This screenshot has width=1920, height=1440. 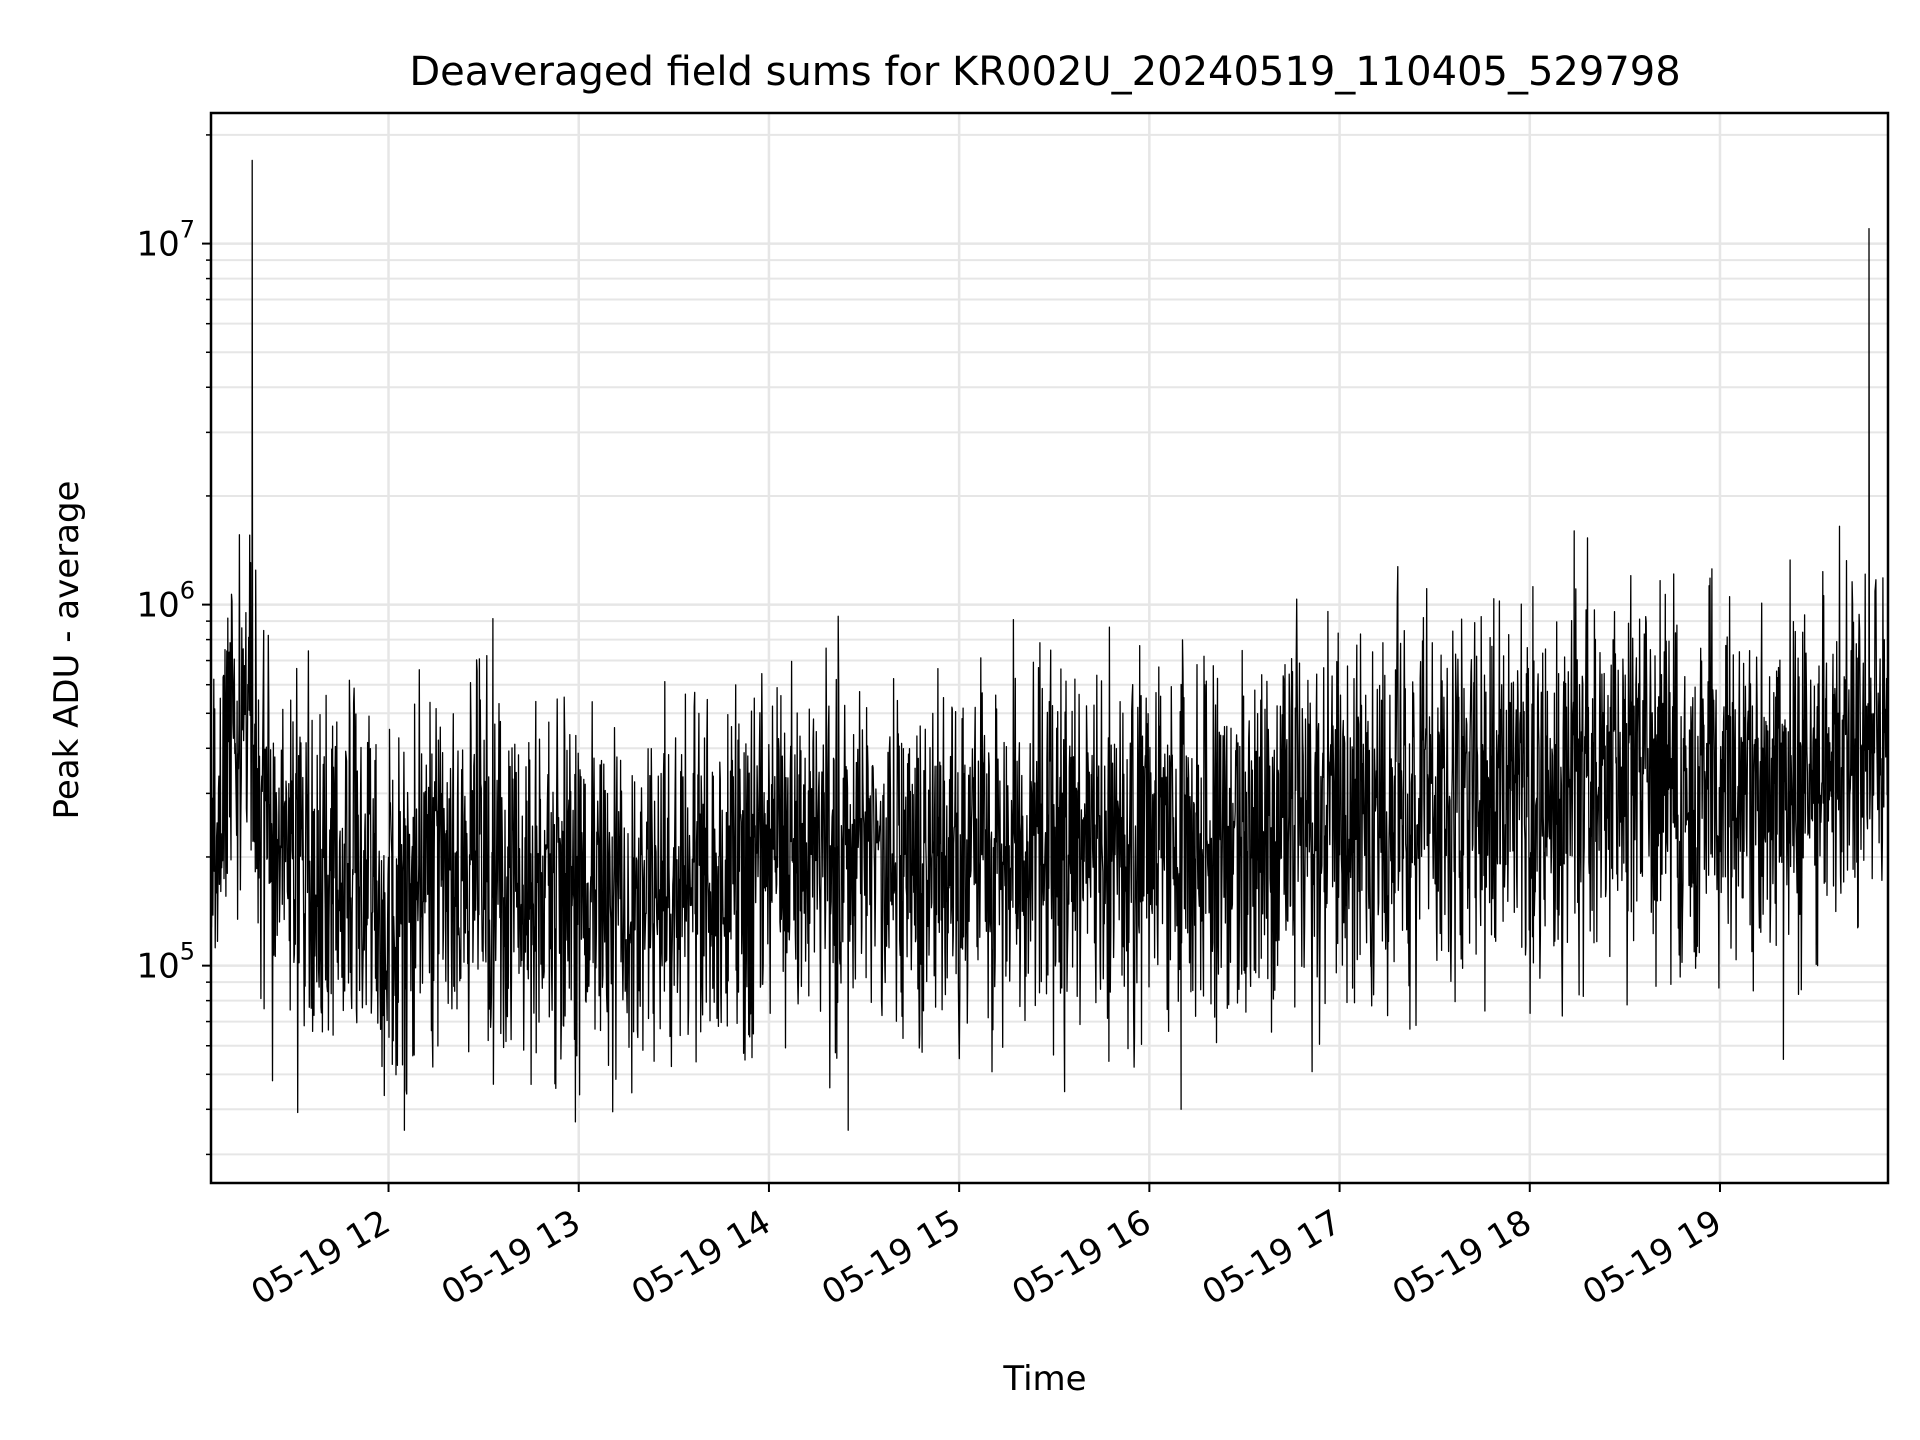 I want to click on y-tick-label: 10⁵, so click(x=165, y=962).